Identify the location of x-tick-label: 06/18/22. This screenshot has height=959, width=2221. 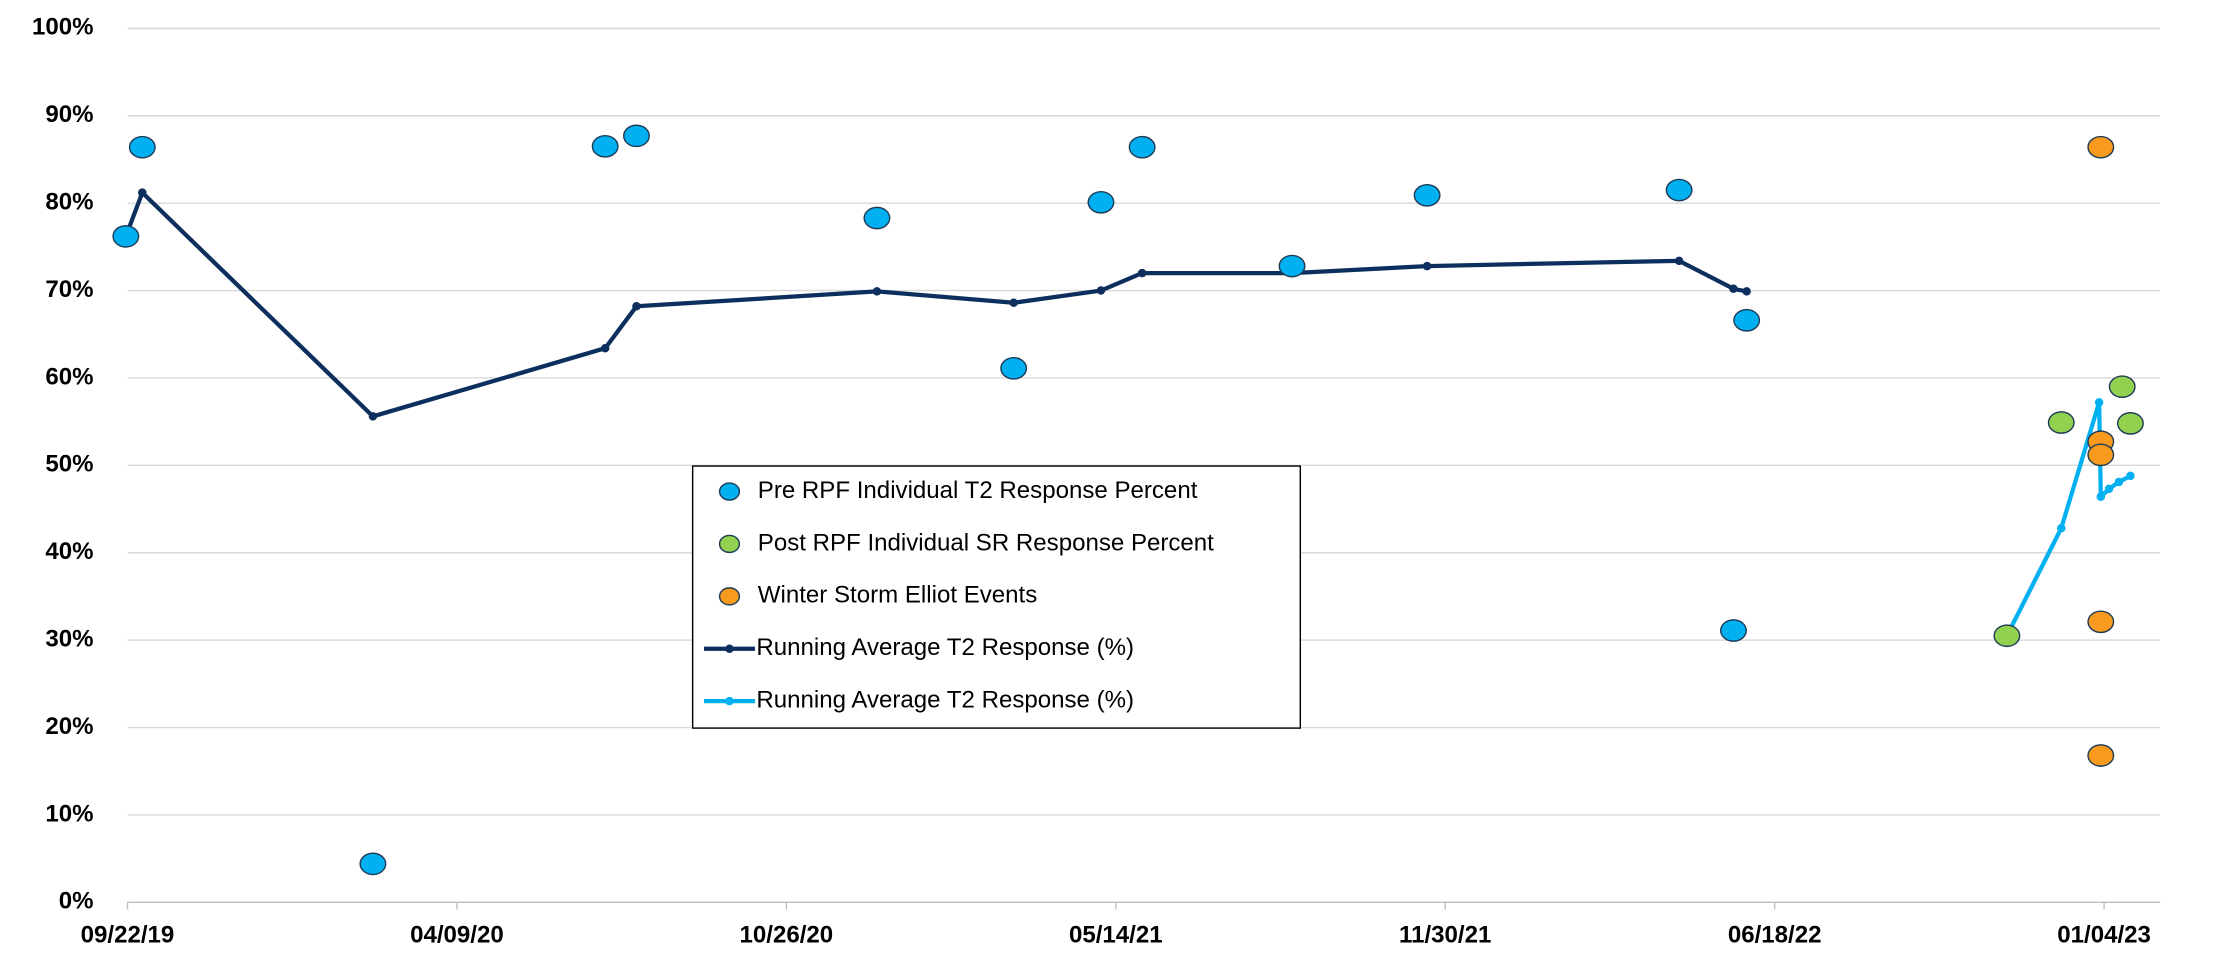
(1775, 935).